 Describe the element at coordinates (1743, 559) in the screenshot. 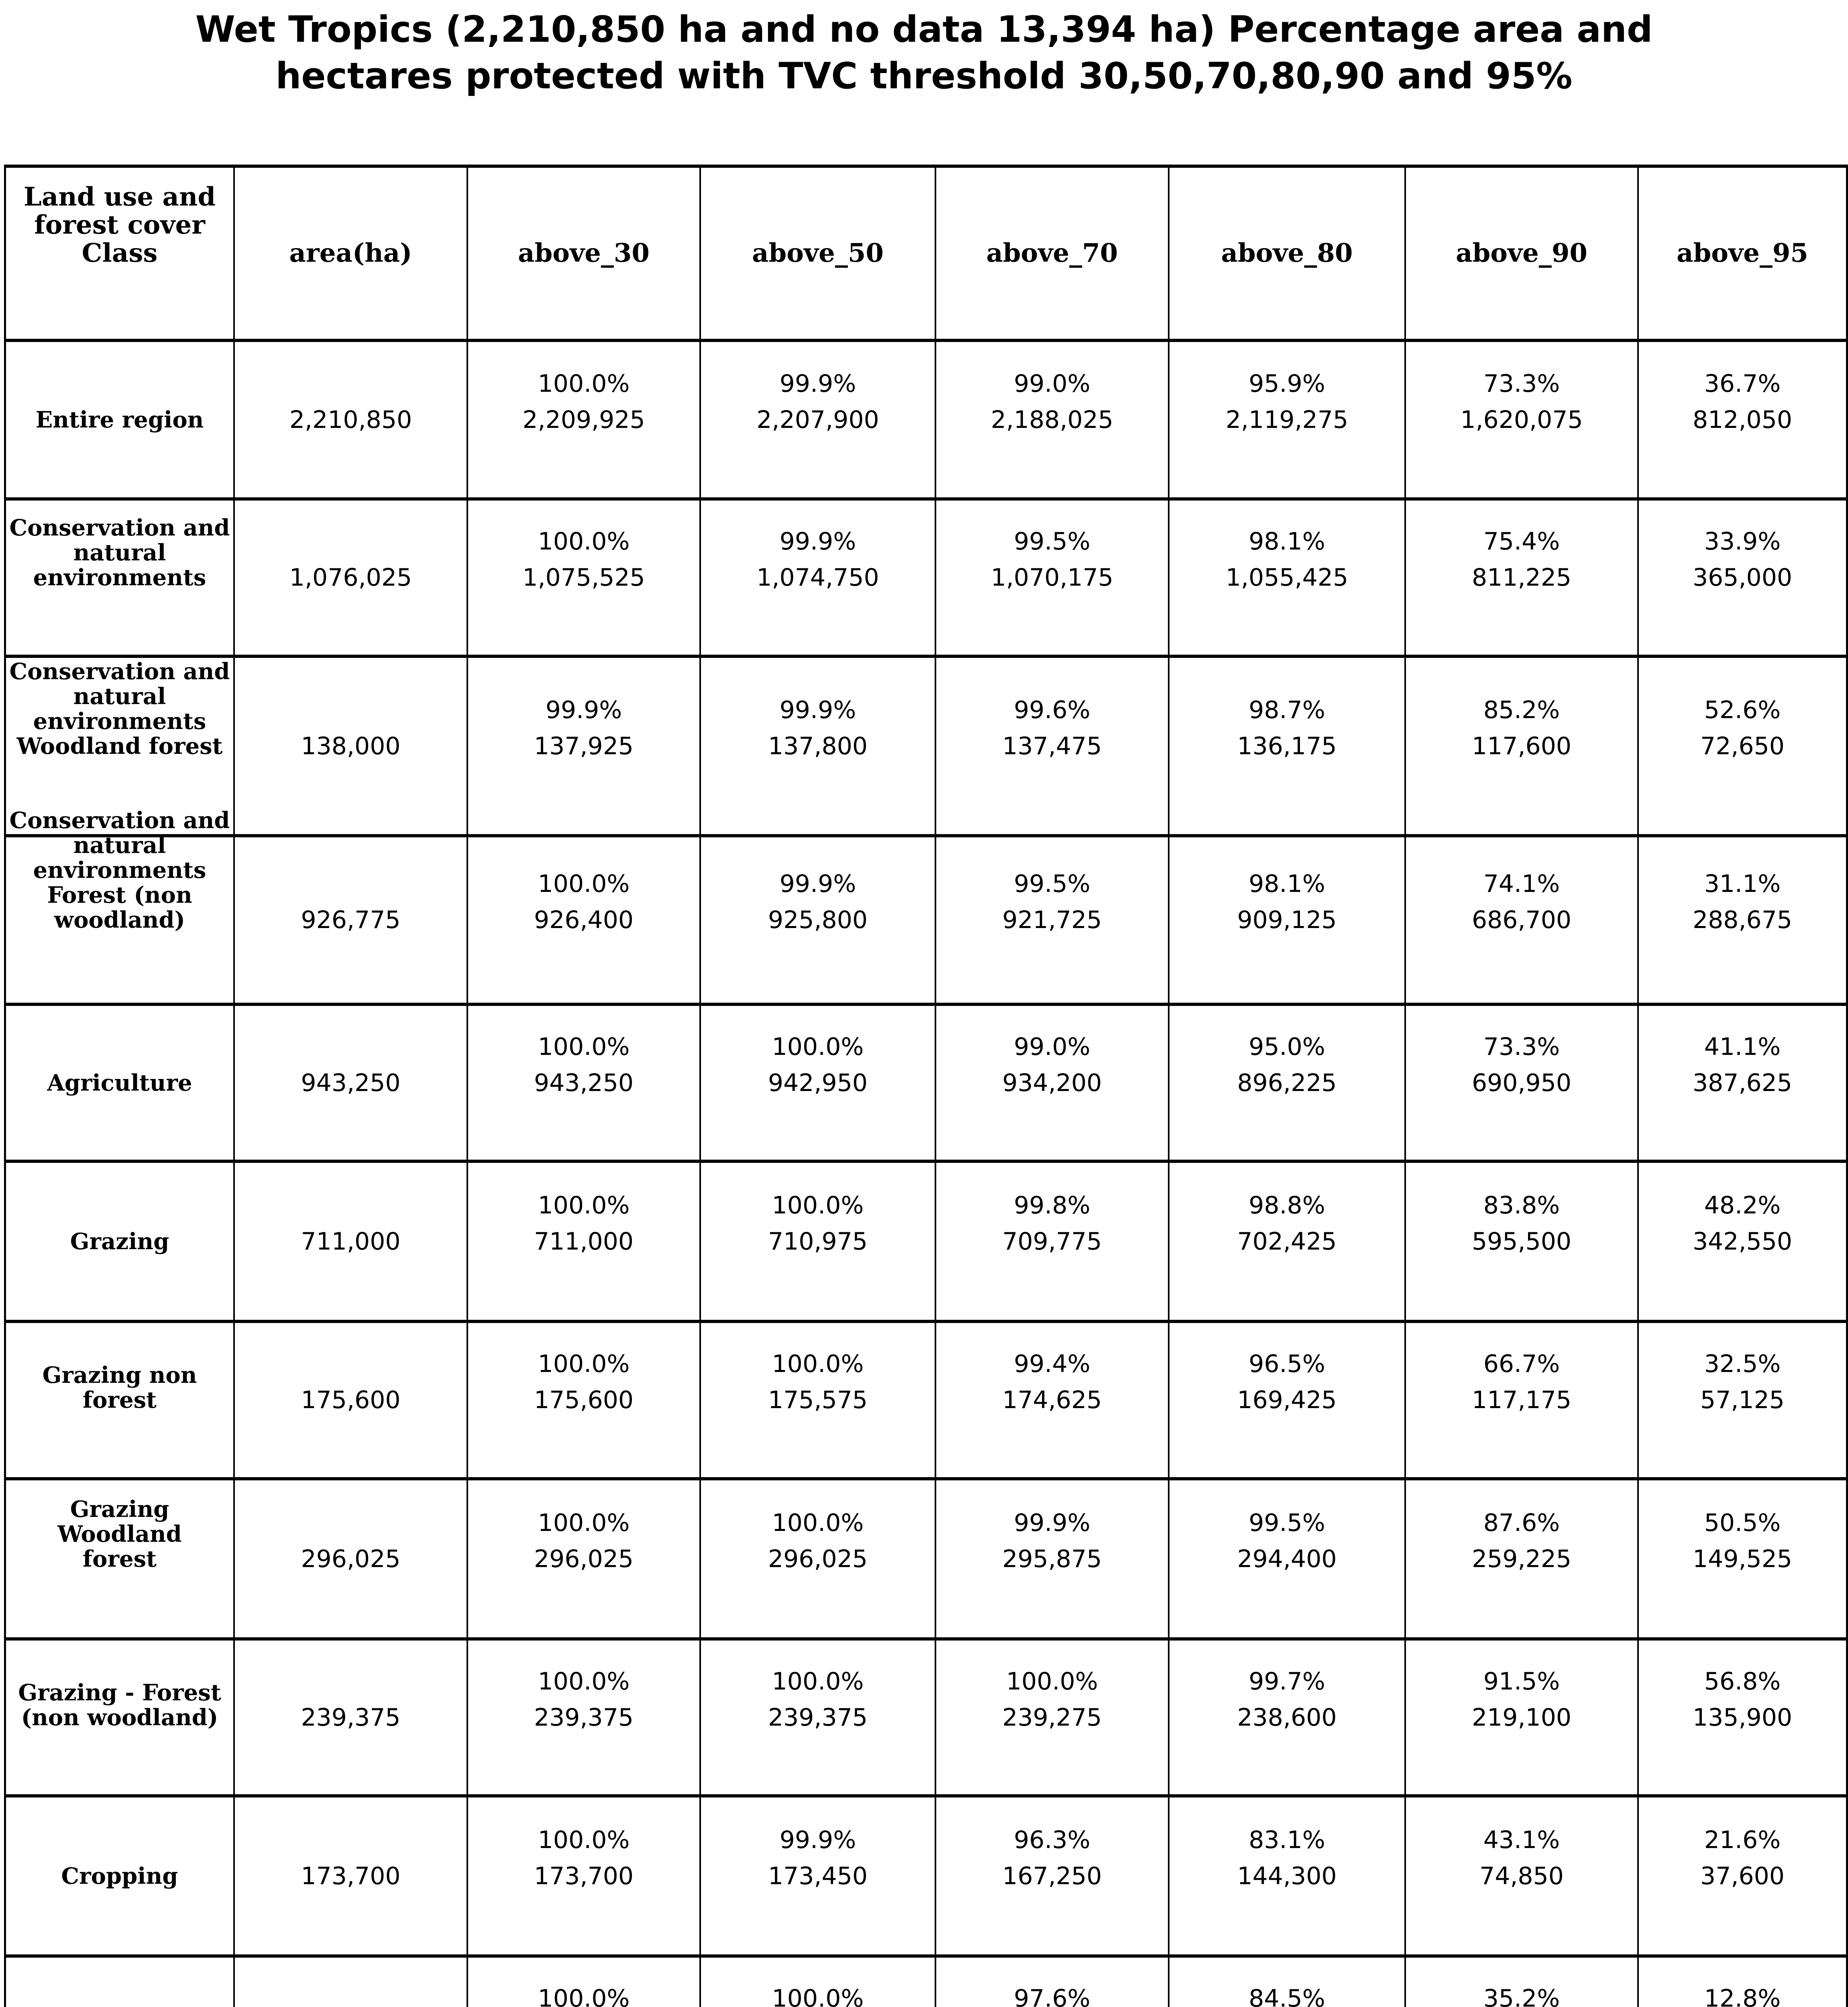

I see `cell-values: 33.9% 365,000` at that location.